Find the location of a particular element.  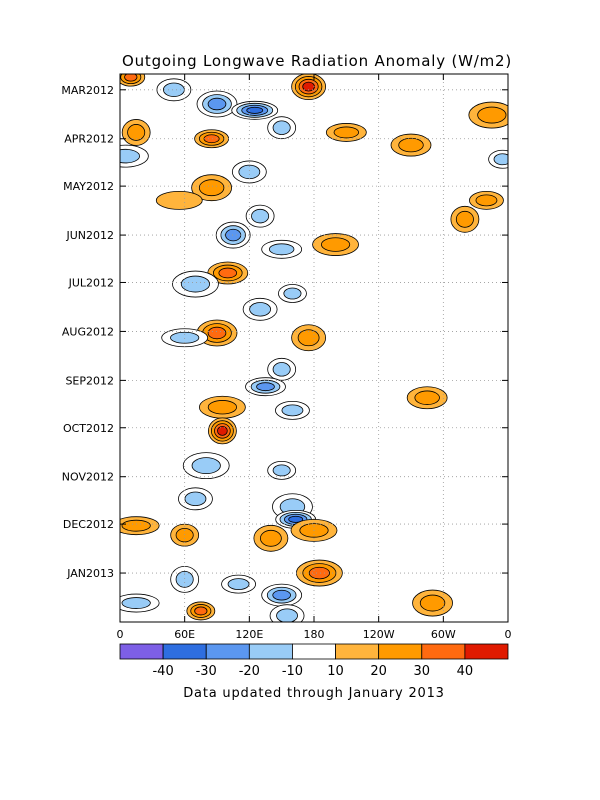

colorbar-label: 40 is located at coordinates (465, 671).